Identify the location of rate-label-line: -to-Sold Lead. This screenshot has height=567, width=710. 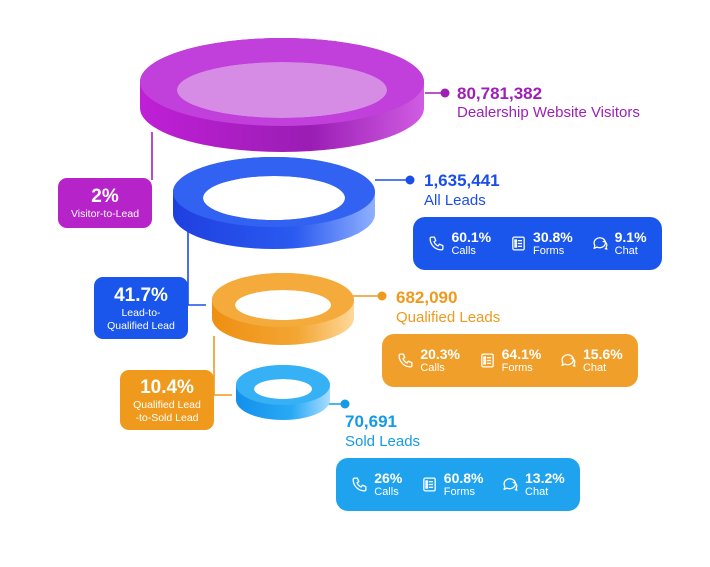
(167, 417).